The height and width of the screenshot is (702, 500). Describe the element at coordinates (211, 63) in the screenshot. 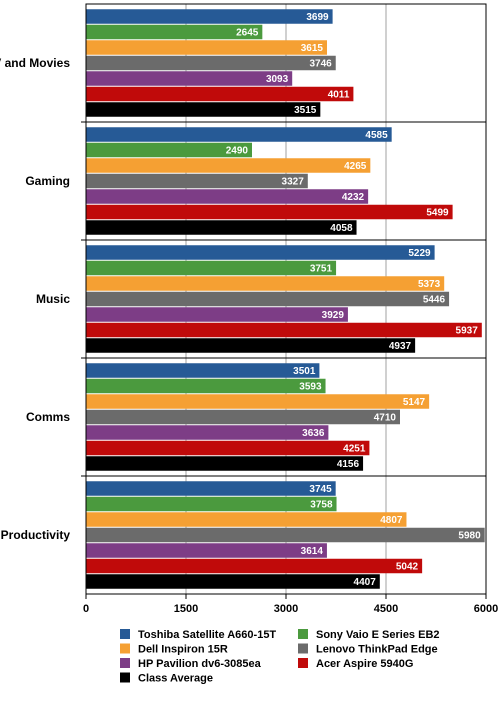

I see `bar-lenovo-thinkpad-edge-tv-and-movies` at that location.